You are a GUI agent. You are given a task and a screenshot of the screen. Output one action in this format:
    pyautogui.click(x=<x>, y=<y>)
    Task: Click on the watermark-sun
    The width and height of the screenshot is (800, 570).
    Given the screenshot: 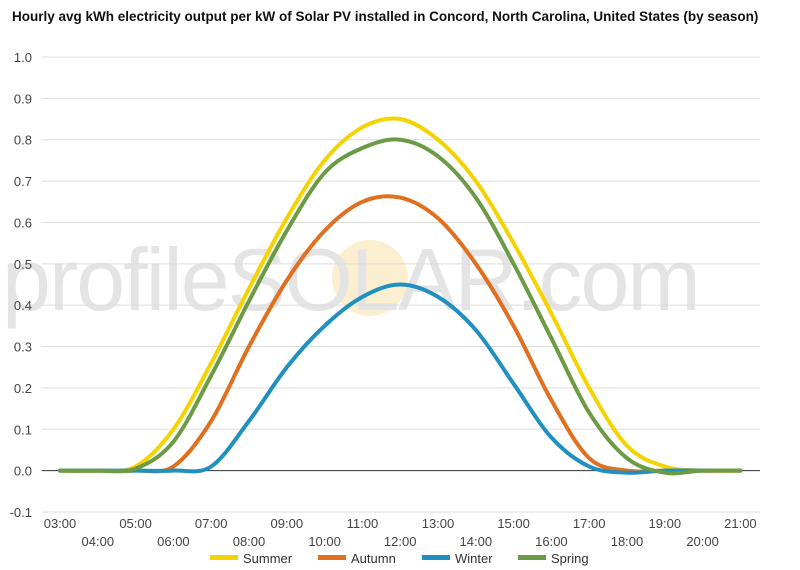 What is the action you would take?
    pyautogui.click(x=370, y=278)
    